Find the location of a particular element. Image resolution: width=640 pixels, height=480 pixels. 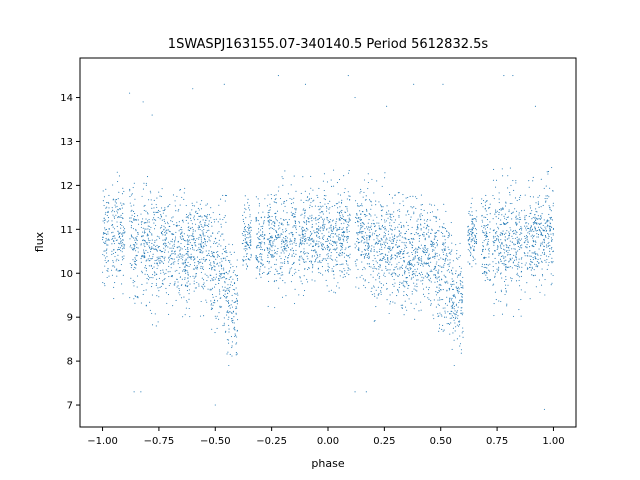

x-tick-label: 0.50 is located at coordinates (441, 441).